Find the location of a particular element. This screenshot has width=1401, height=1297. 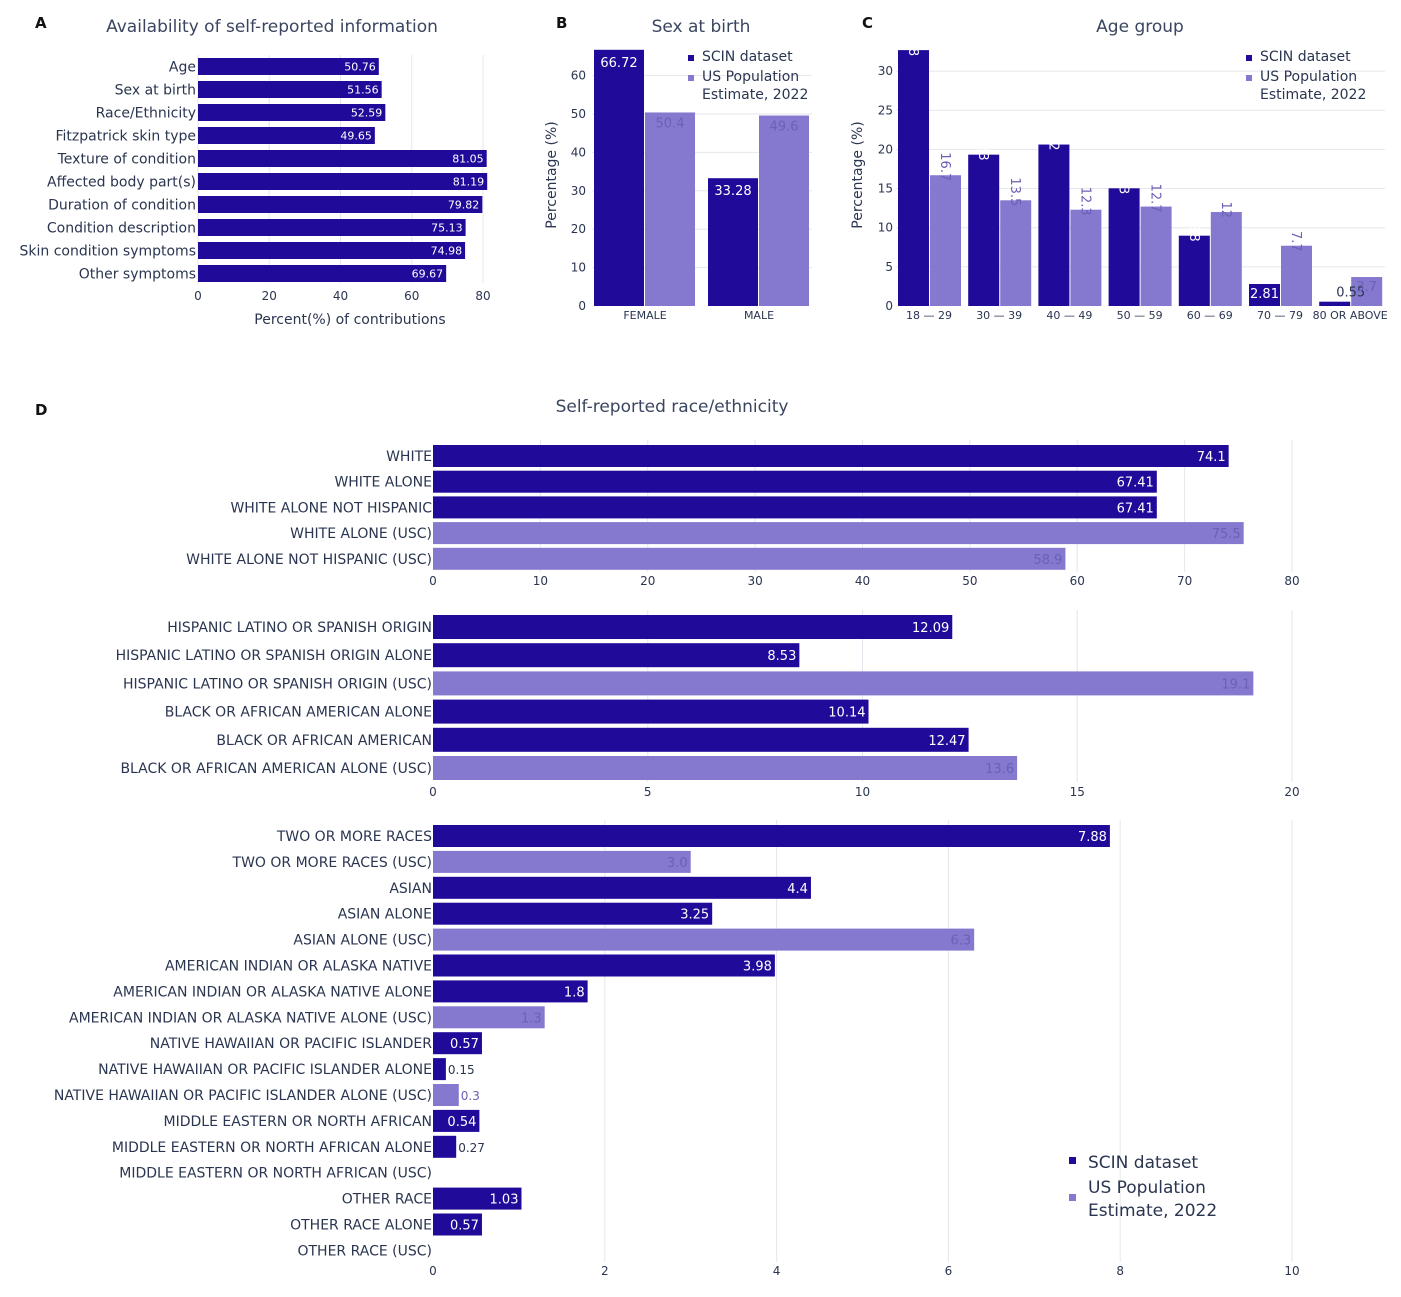

x-tick-label: 60 is located at coordinates (411, 296).